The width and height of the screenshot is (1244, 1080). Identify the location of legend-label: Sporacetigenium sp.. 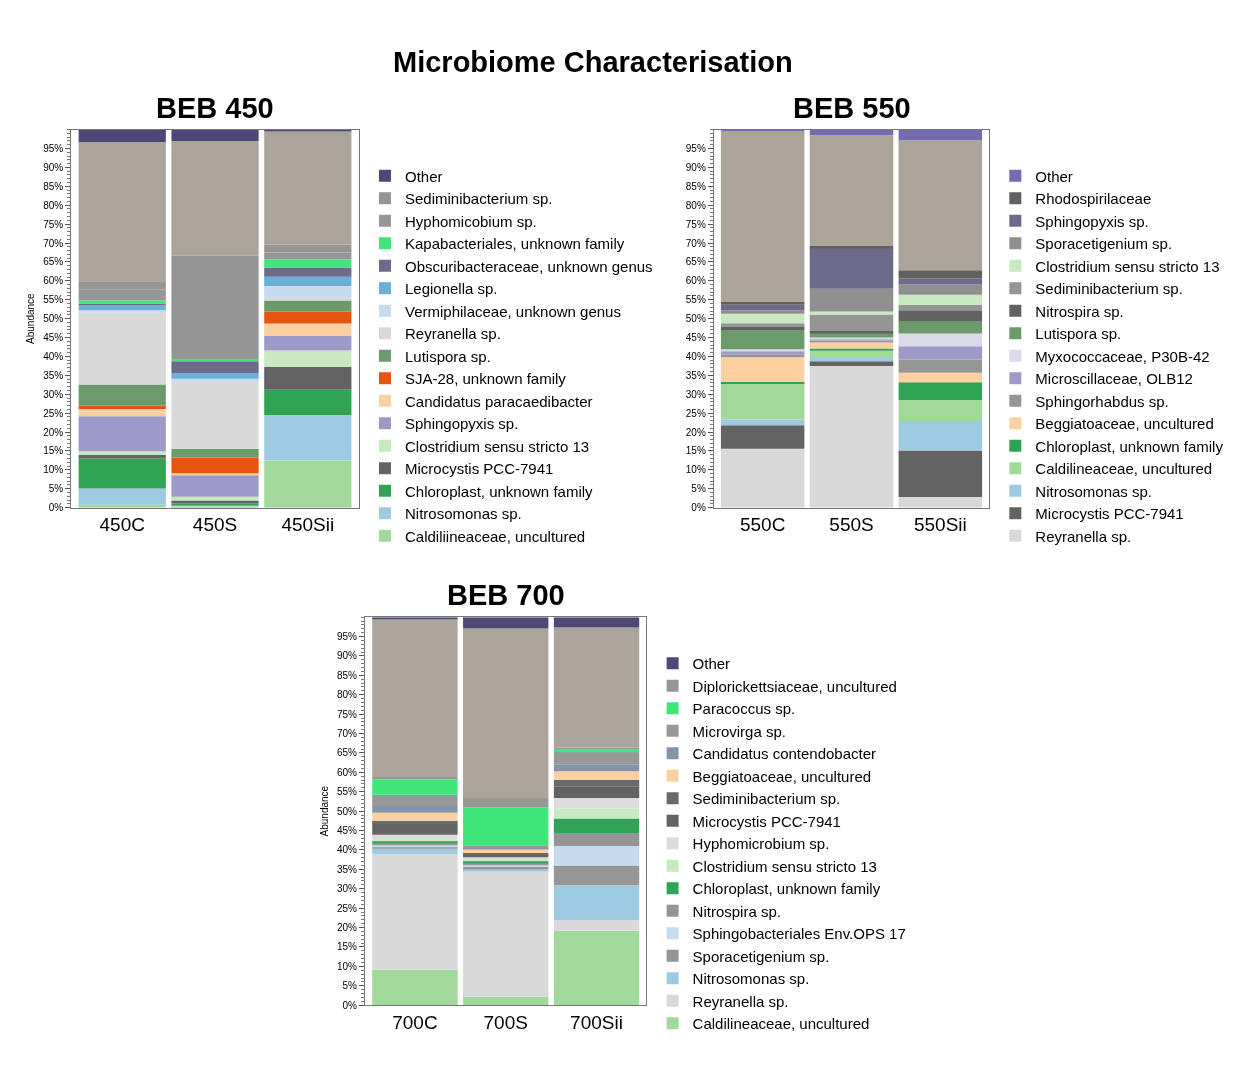
(1104, 244).